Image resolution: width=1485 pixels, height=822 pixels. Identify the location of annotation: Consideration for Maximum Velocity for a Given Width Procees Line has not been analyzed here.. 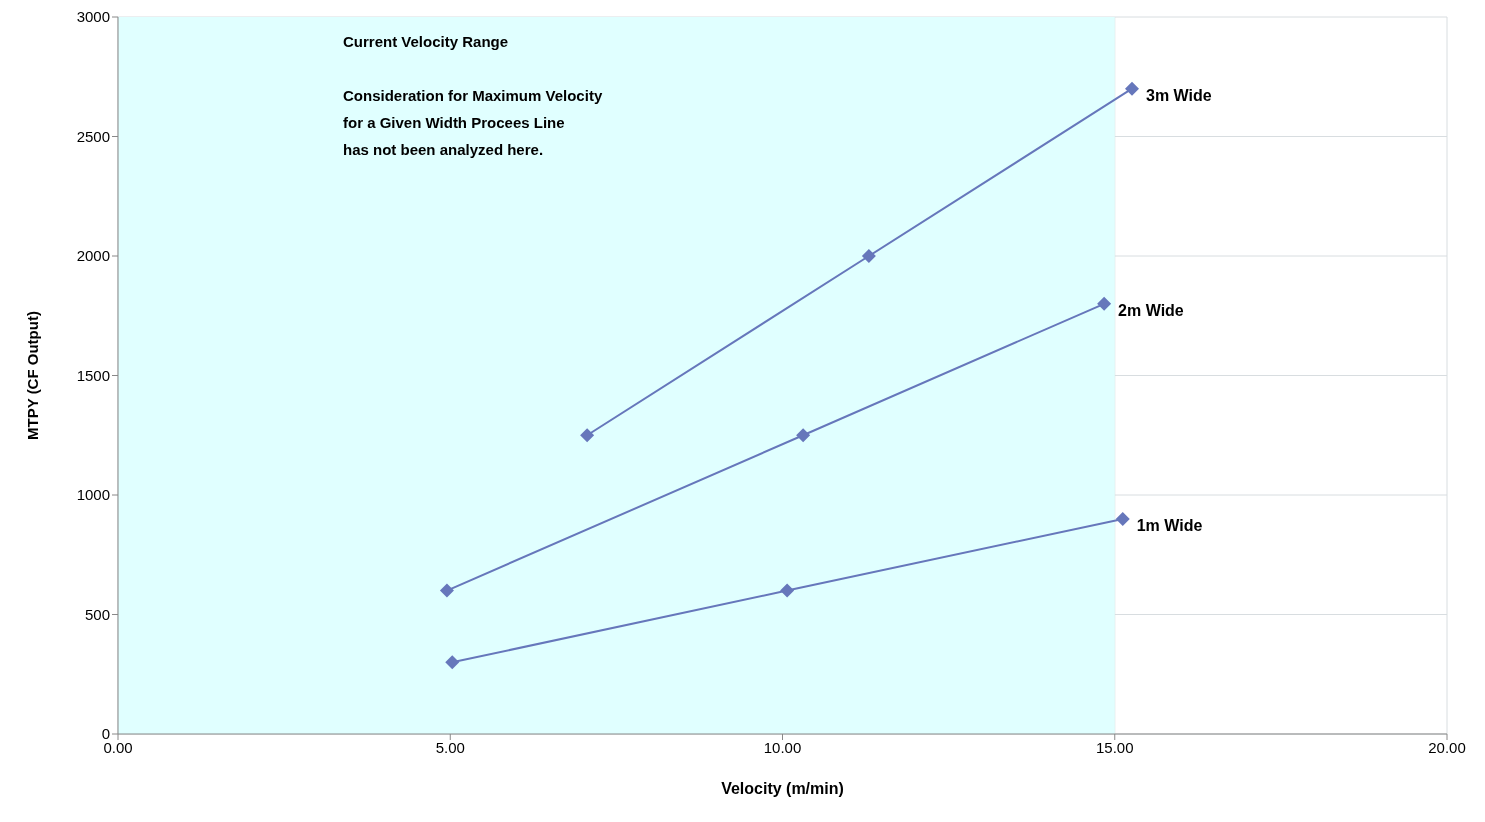
(473, 122).